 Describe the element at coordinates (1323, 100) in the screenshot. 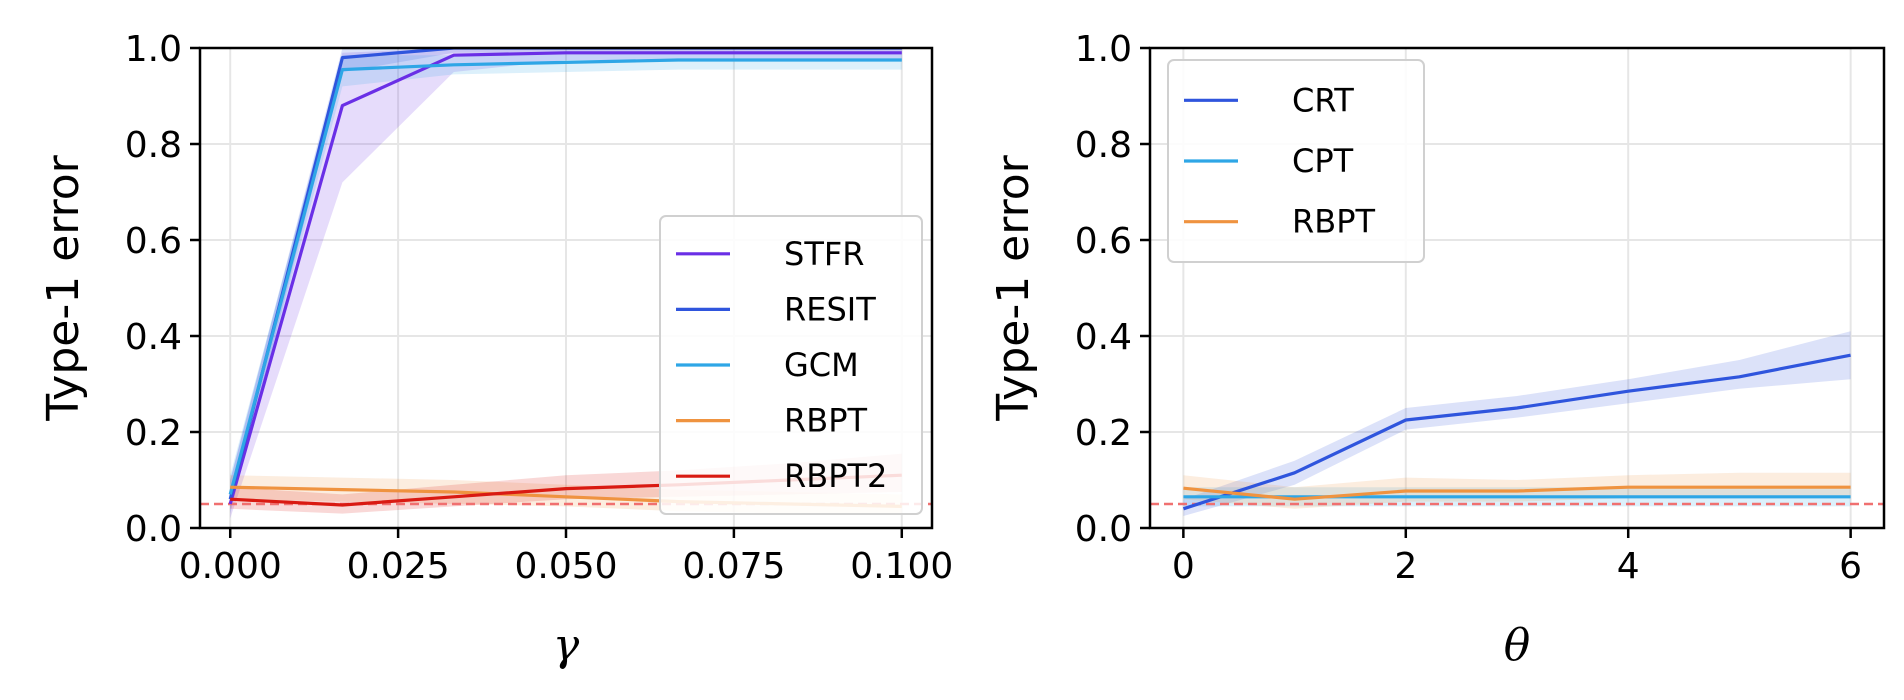

I see `legend-label-crt: CRT` at that location.